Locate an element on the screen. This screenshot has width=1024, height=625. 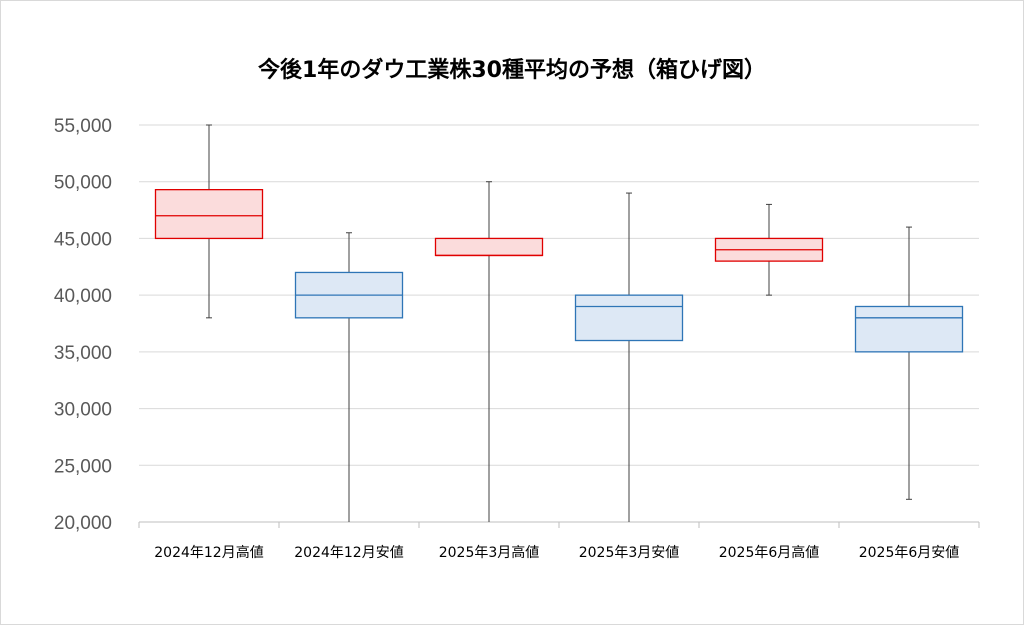
y-tick-label: 25,000 is located at coordinates (83, 466).